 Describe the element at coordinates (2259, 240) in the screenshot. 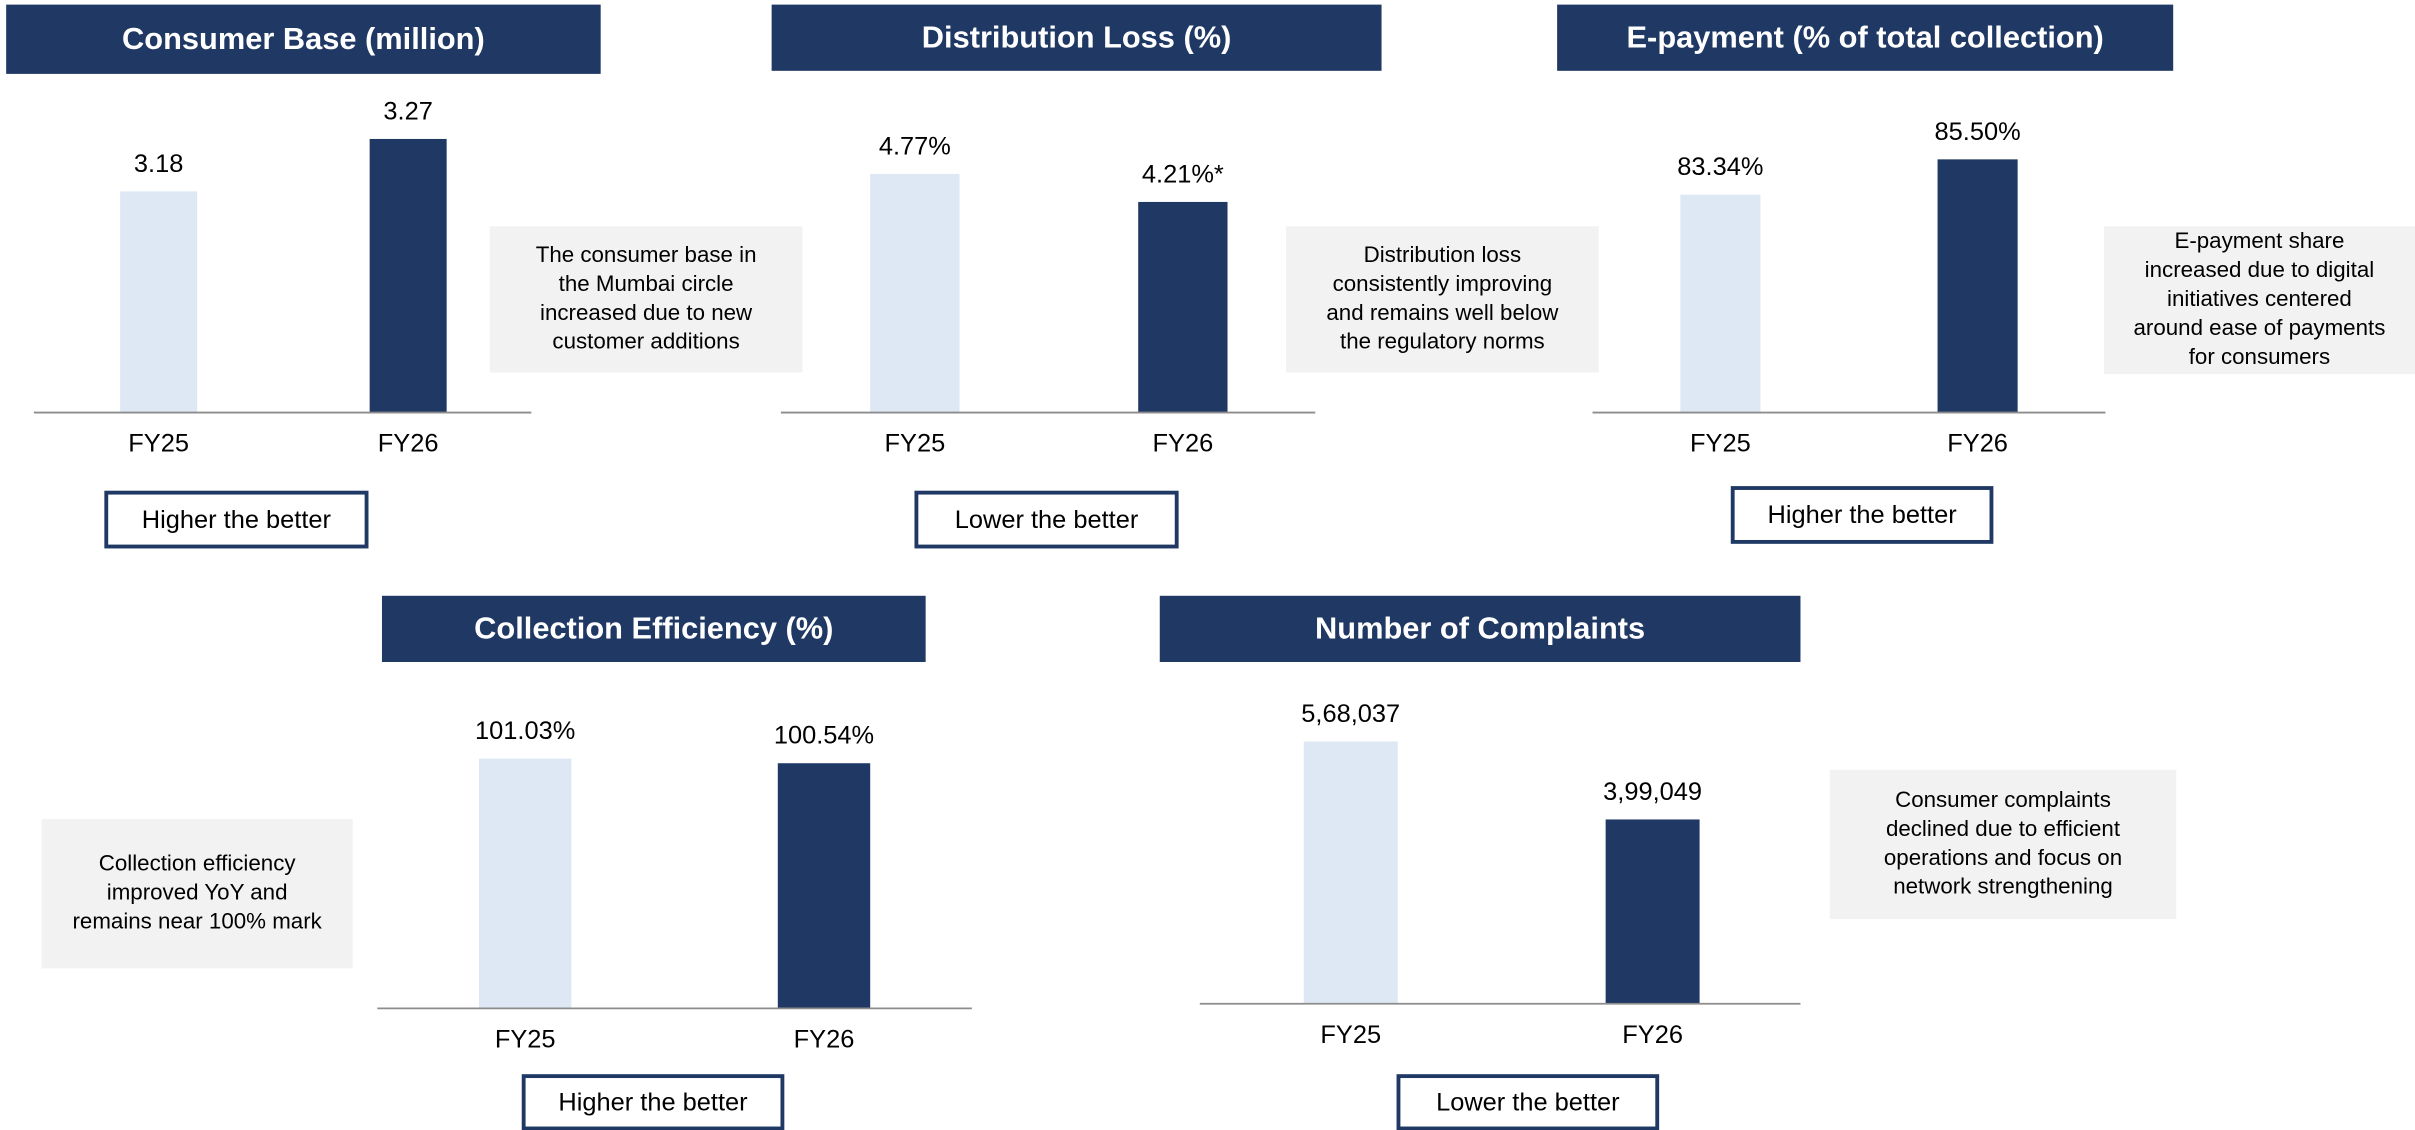

I see `annotation-line: E-payment share` at that location.